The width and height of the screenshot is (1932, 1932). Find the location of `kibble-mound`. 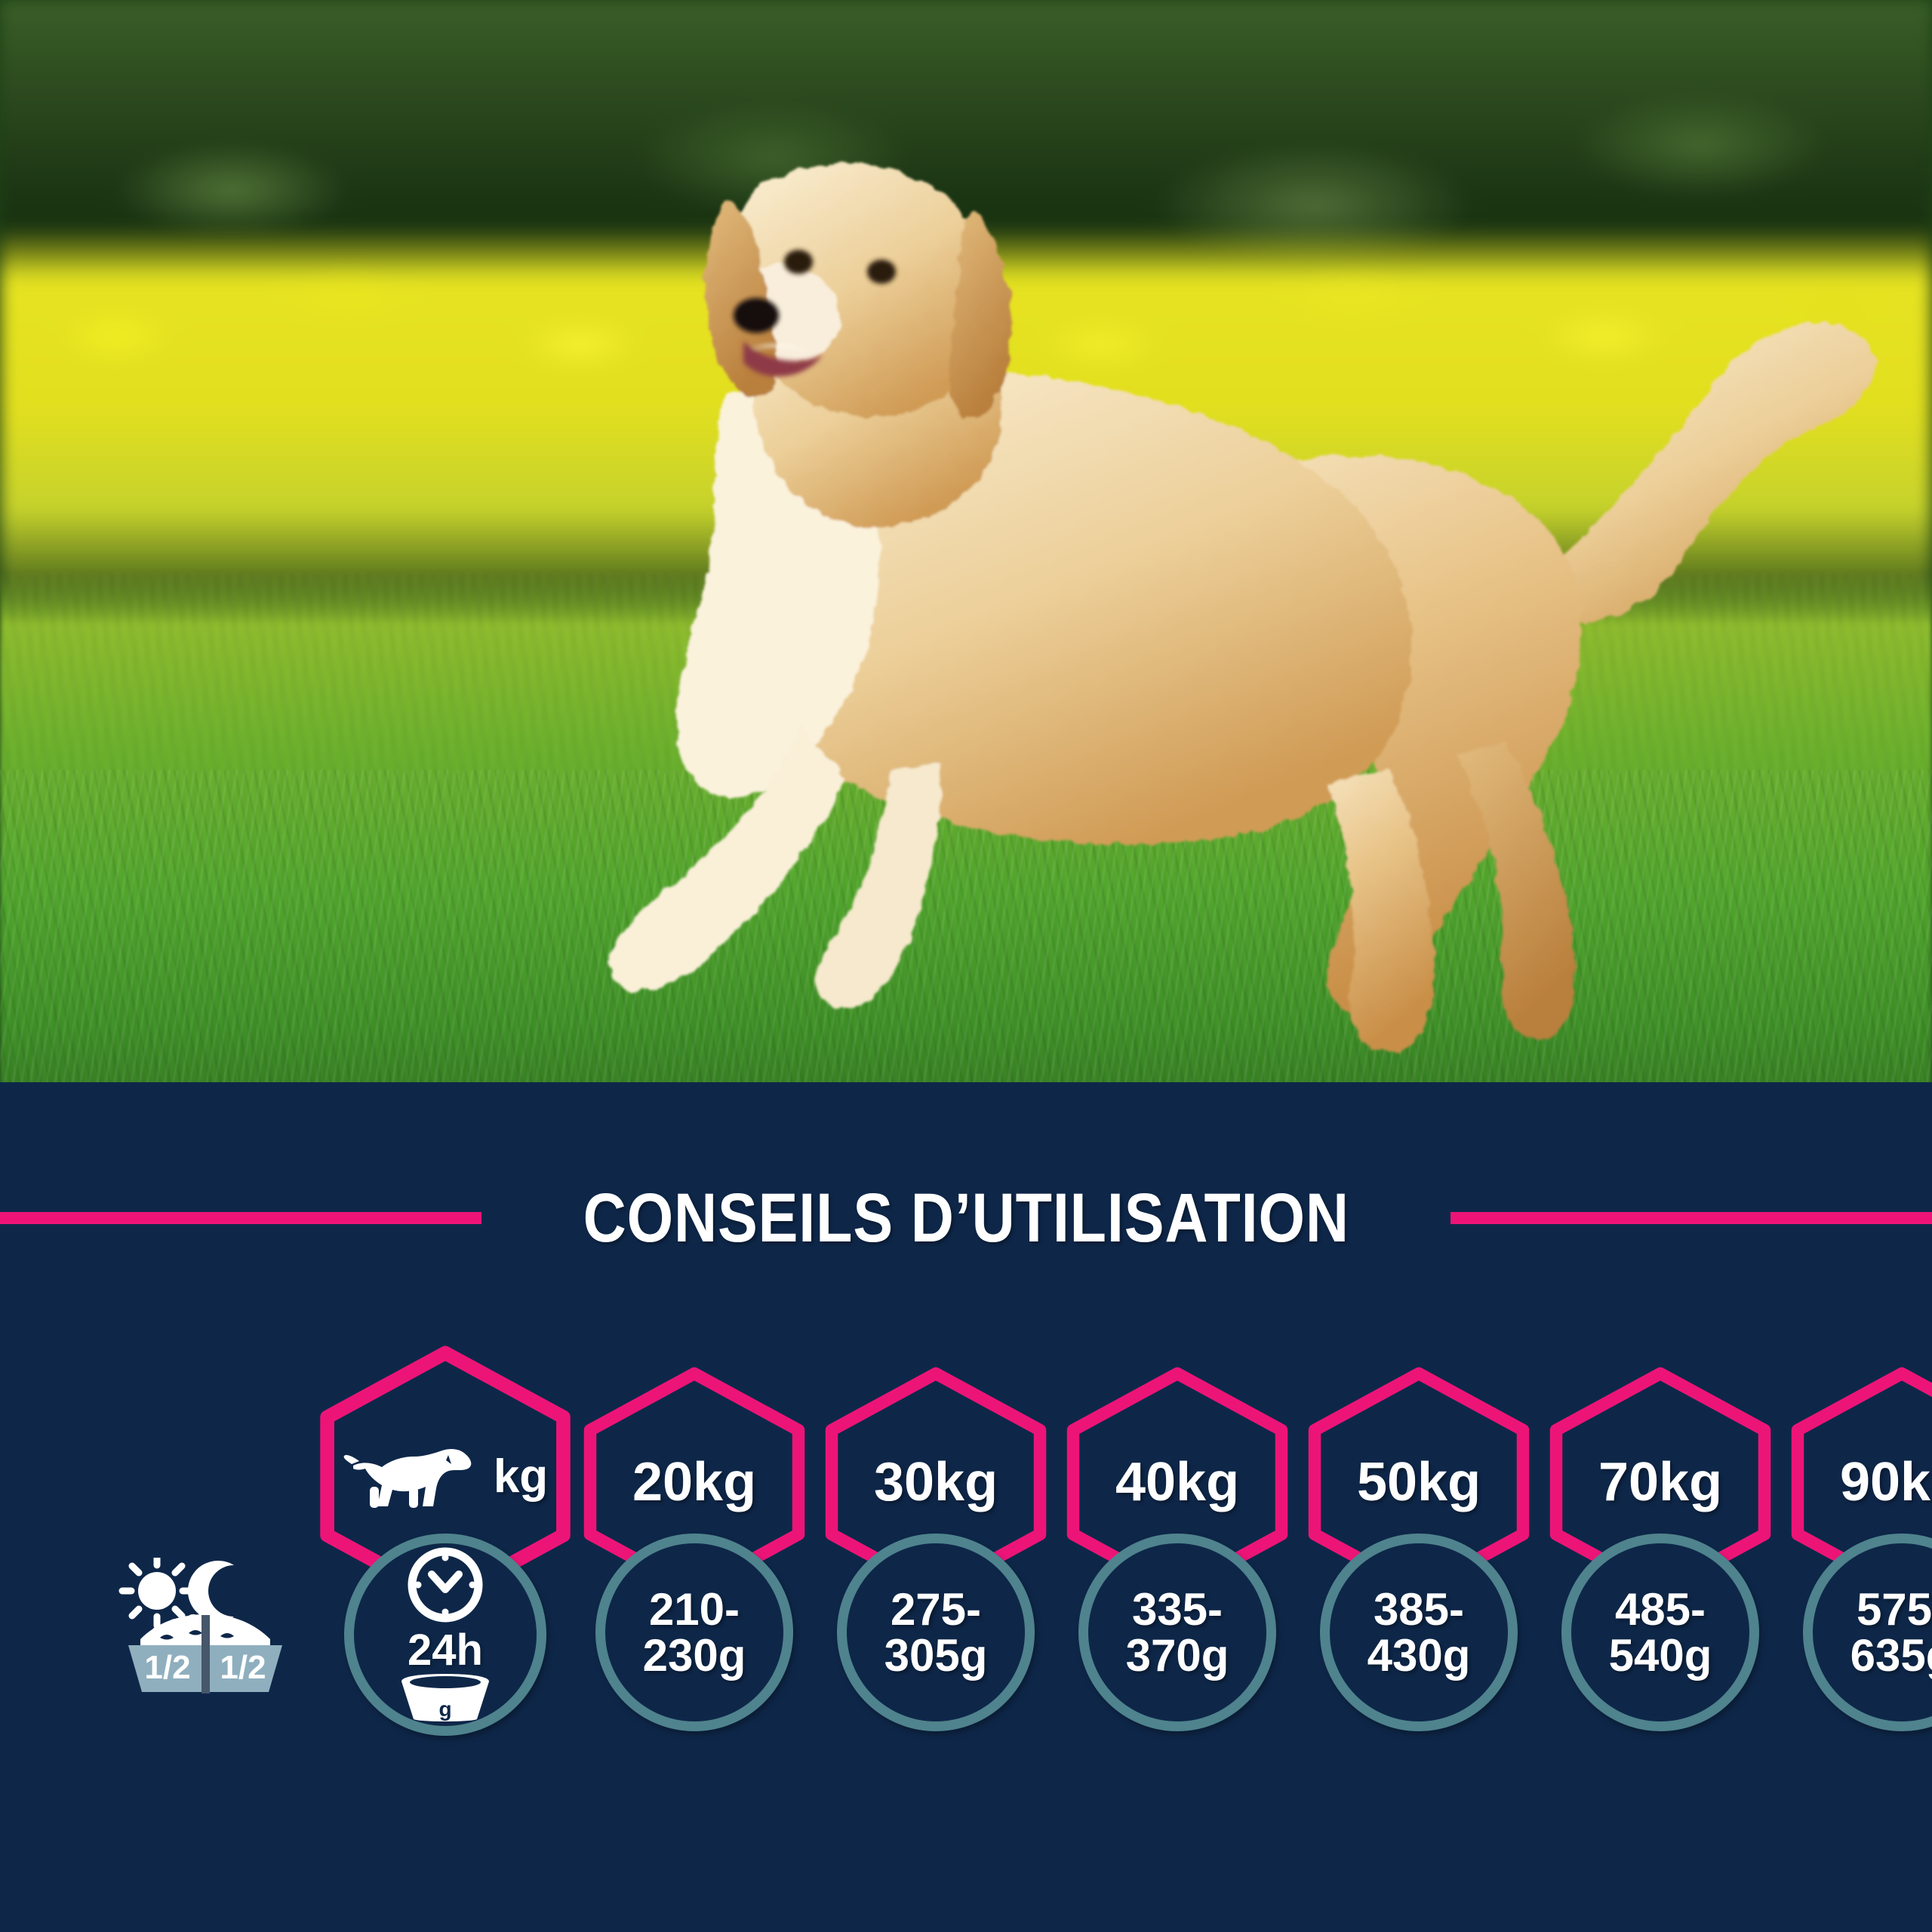

kibble-mound is located at coordinates (205, 1629).